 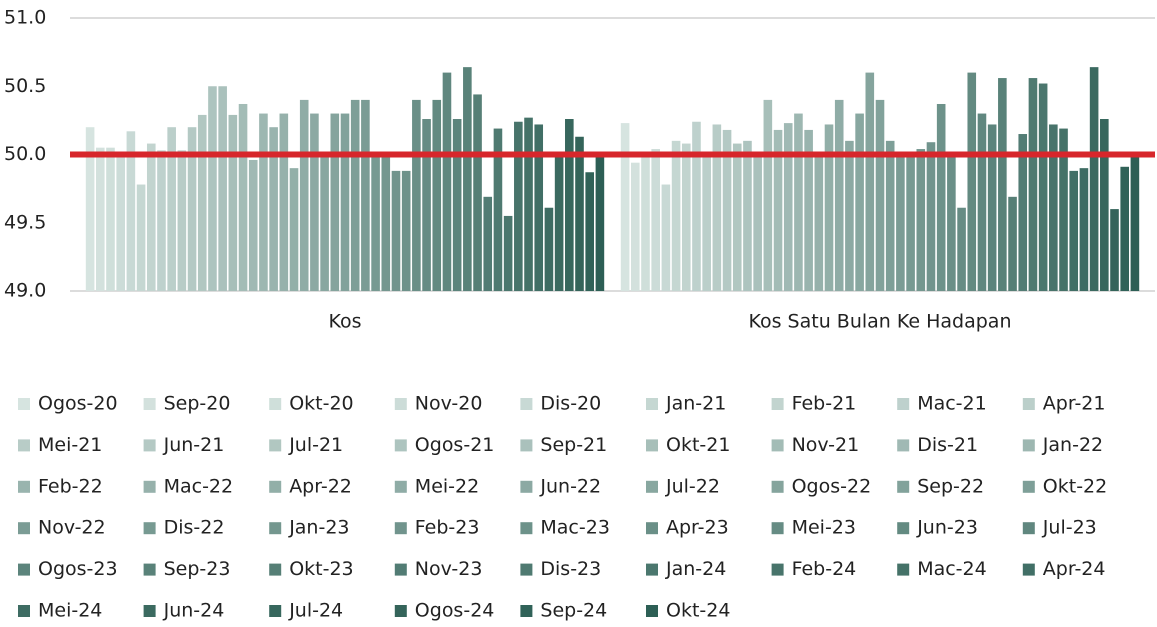 I want to click on legend-label: Feb-23, so click(x=447, y=528).